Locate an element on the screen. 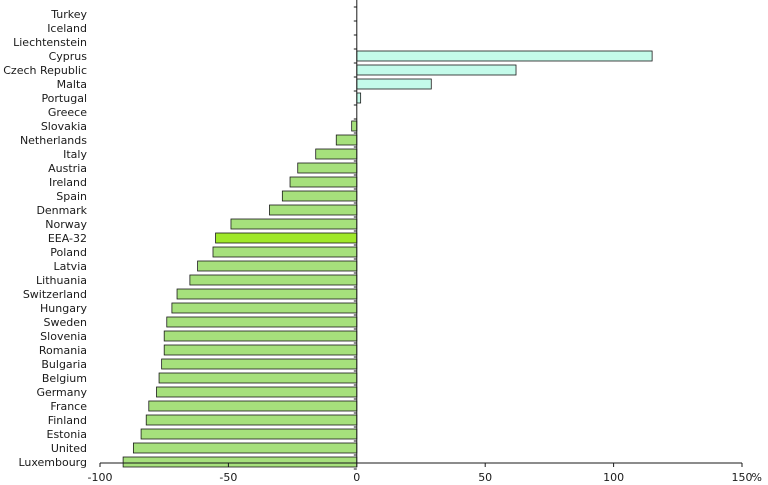 The height and width of the screenshot is (485, 768). bar-cyprus is located at coordinates (504, 56).